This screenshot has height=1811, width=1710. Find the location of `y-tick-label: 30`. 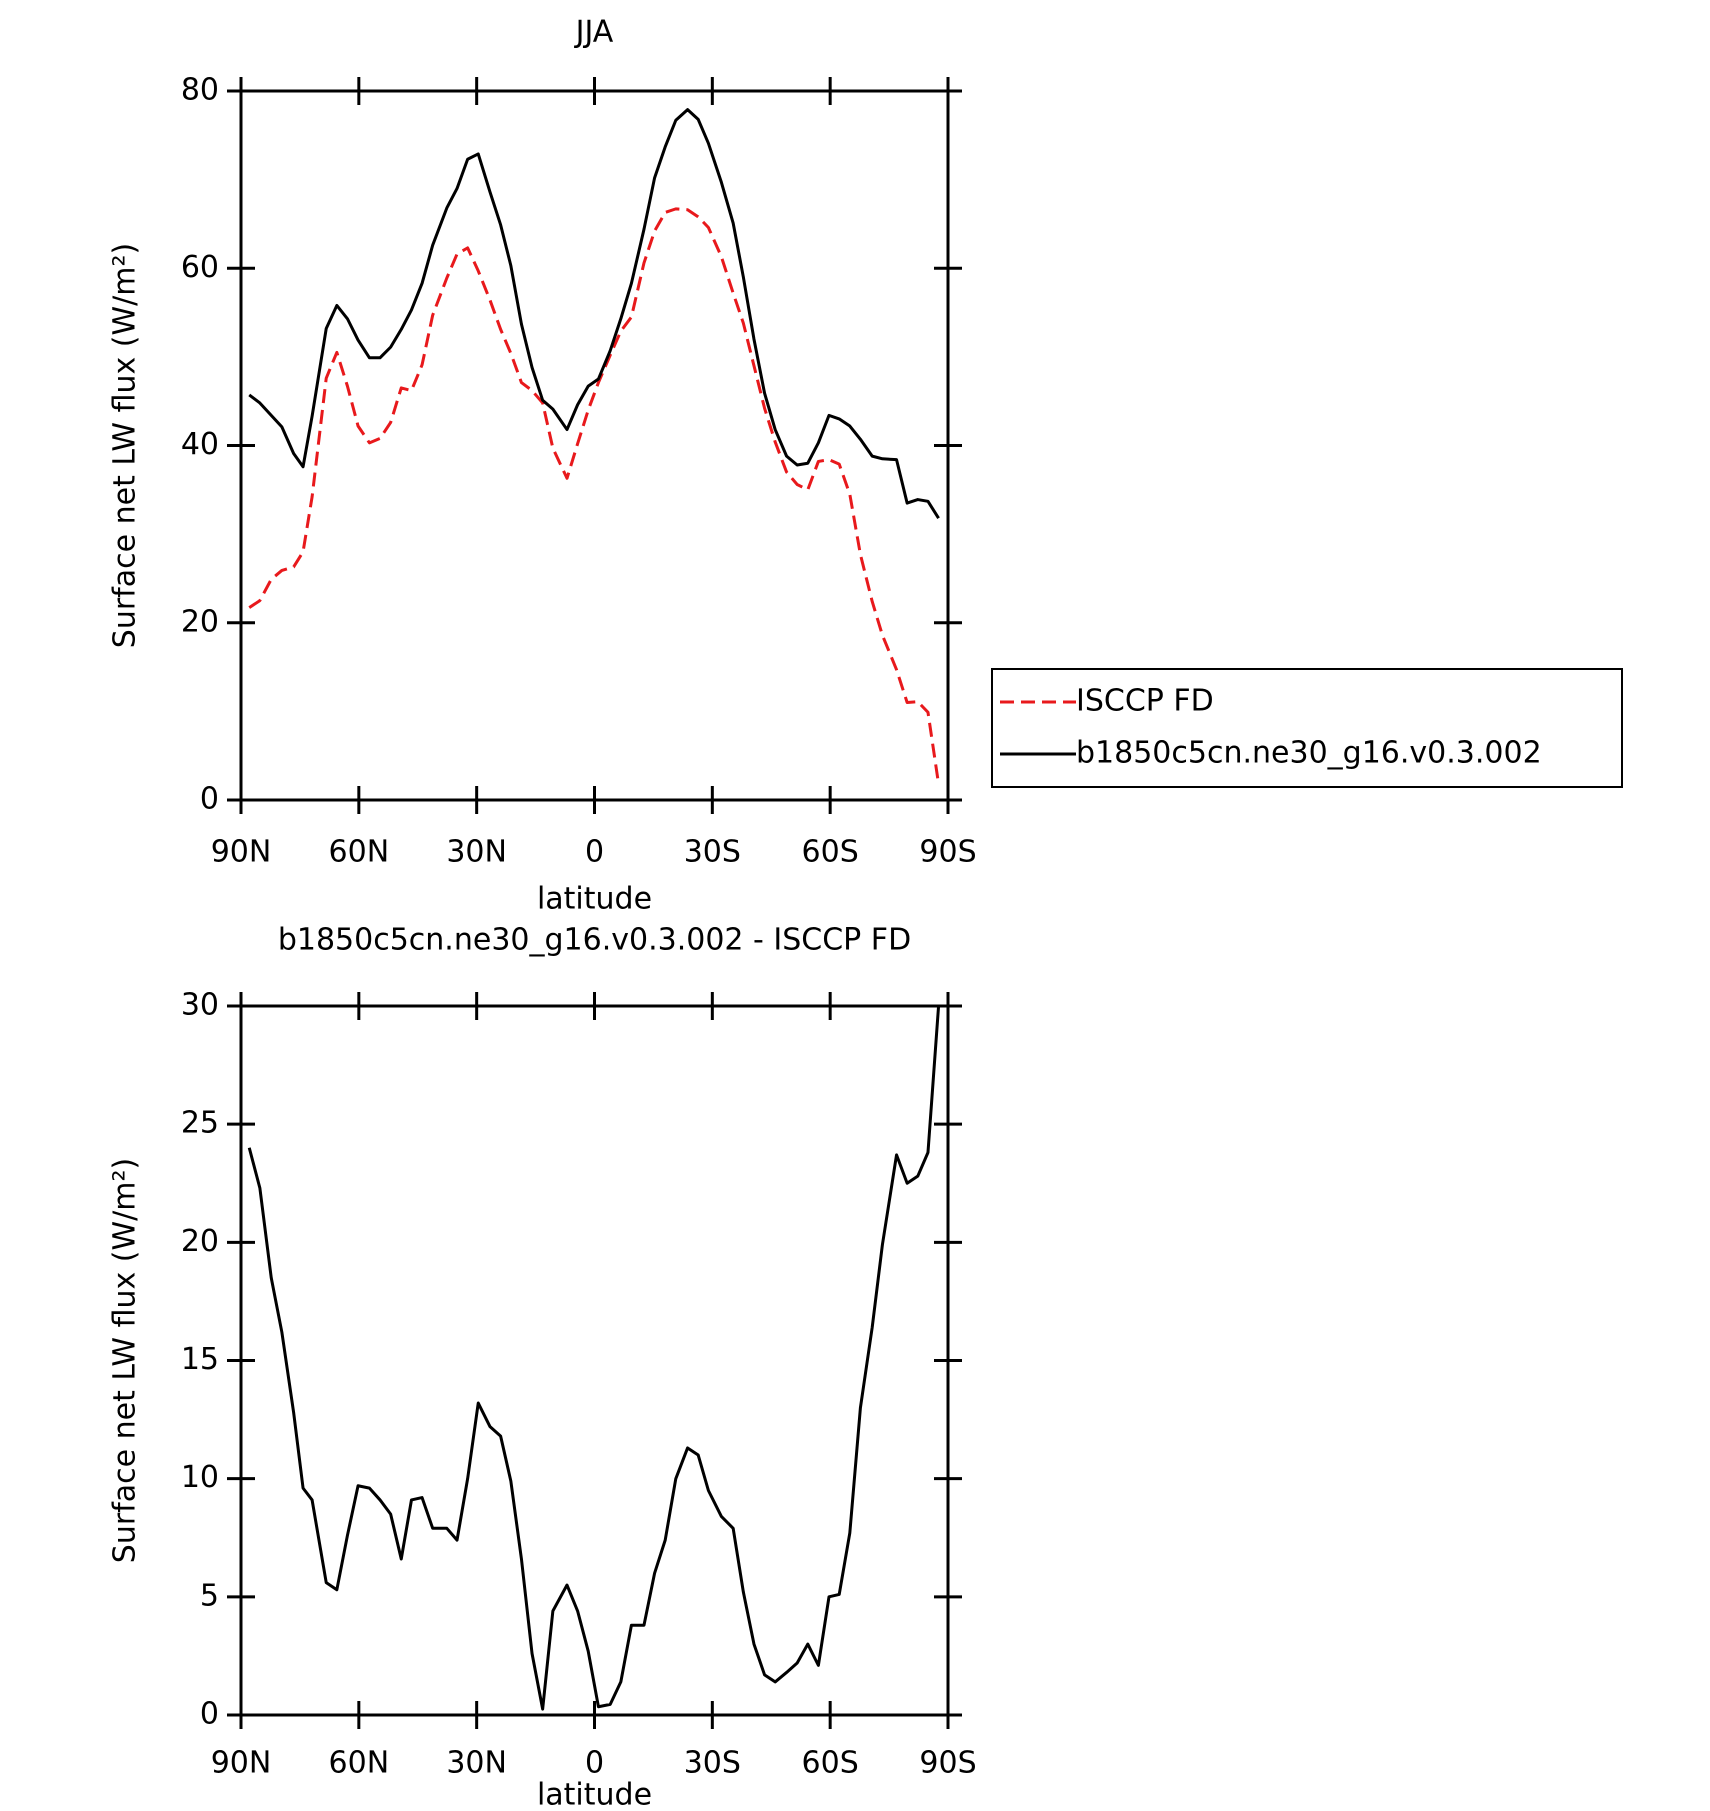

y-tick-label: 30 is located at coordinates (200, 1005).